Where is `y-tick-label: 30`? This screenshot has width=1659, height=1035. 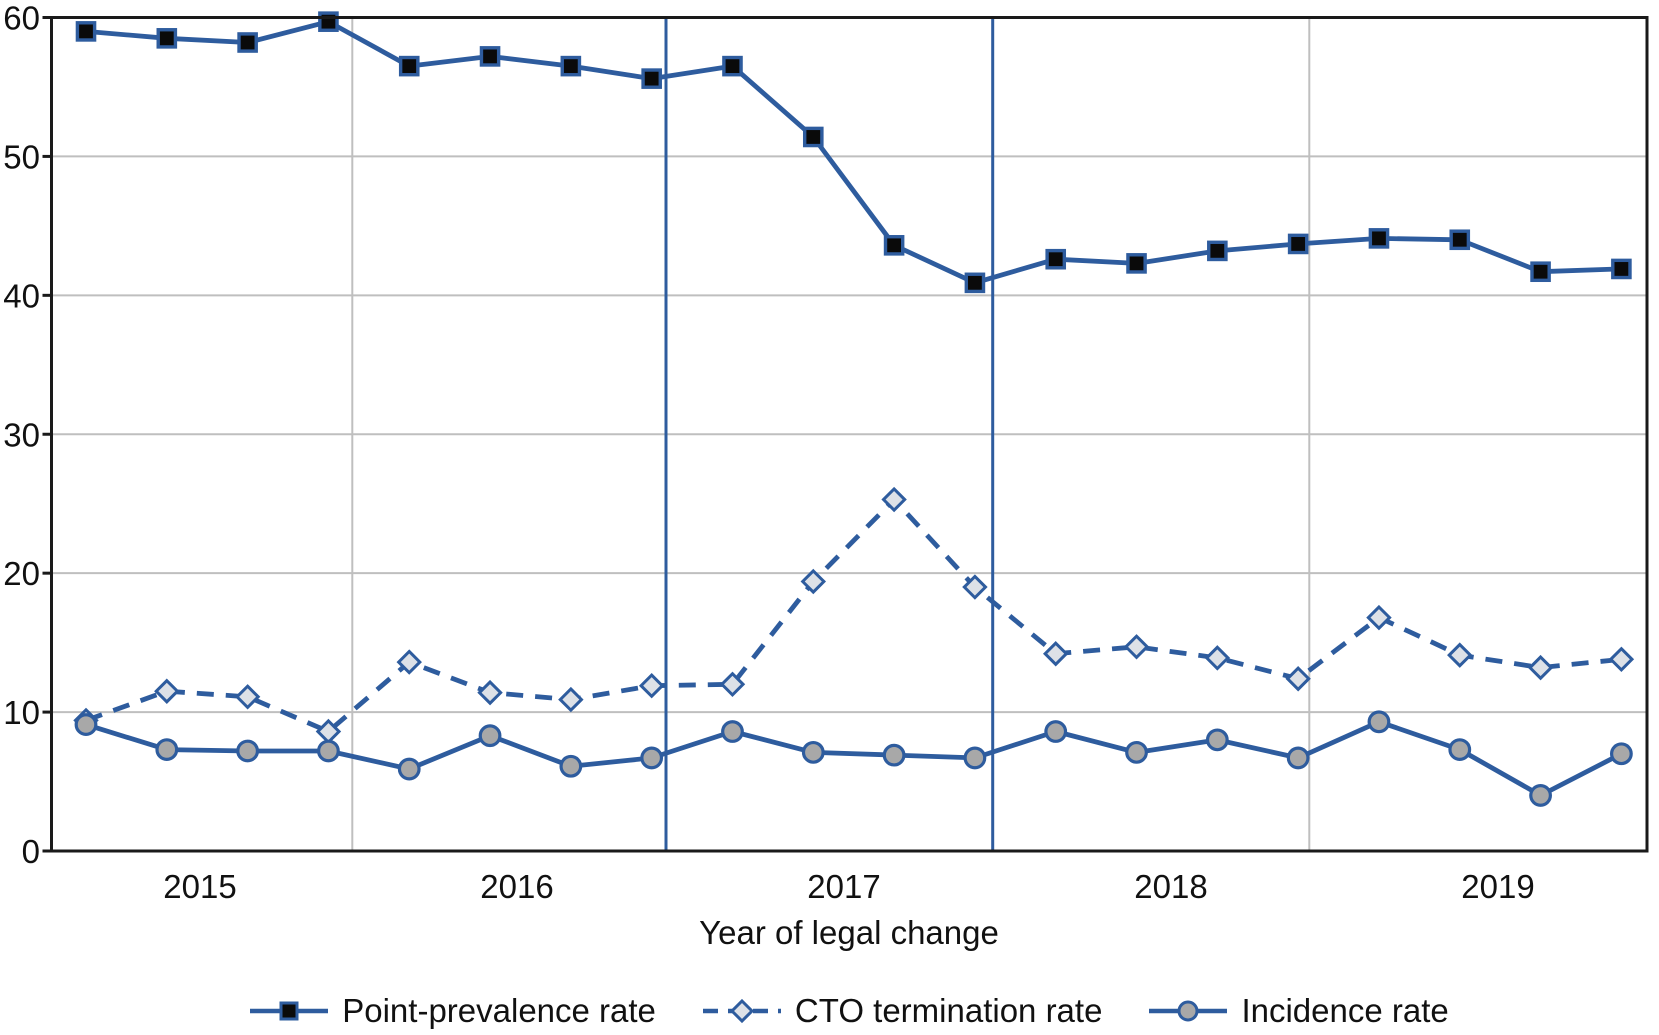
y-tick-label: 30 is located at coordinates (21, 434).